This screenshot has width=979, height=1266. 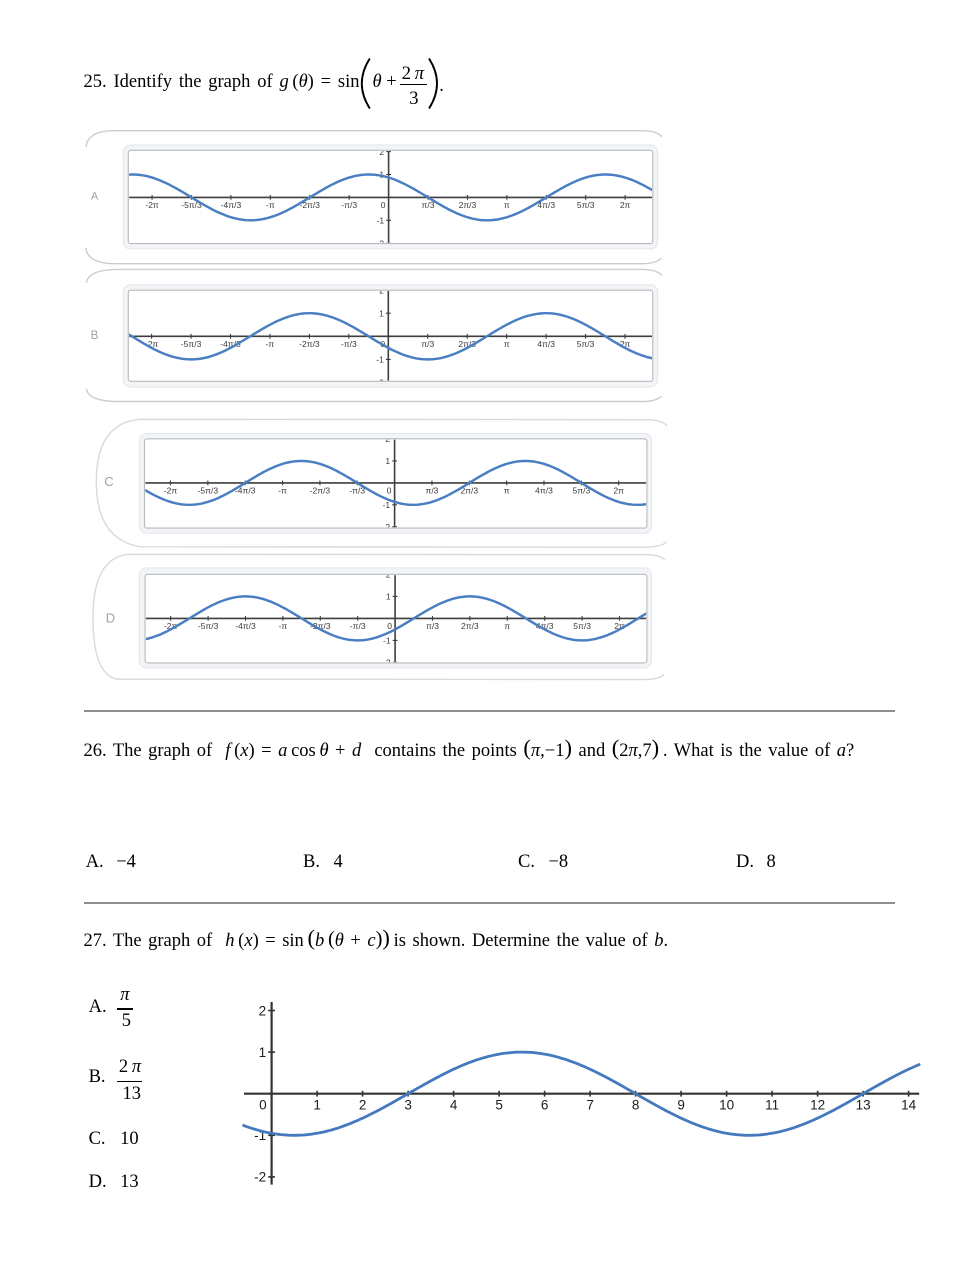 What do you see at coordinates (863, 1105) in the screenshot?
I see `svg-text: 13` at bounding box center [863, 1105].